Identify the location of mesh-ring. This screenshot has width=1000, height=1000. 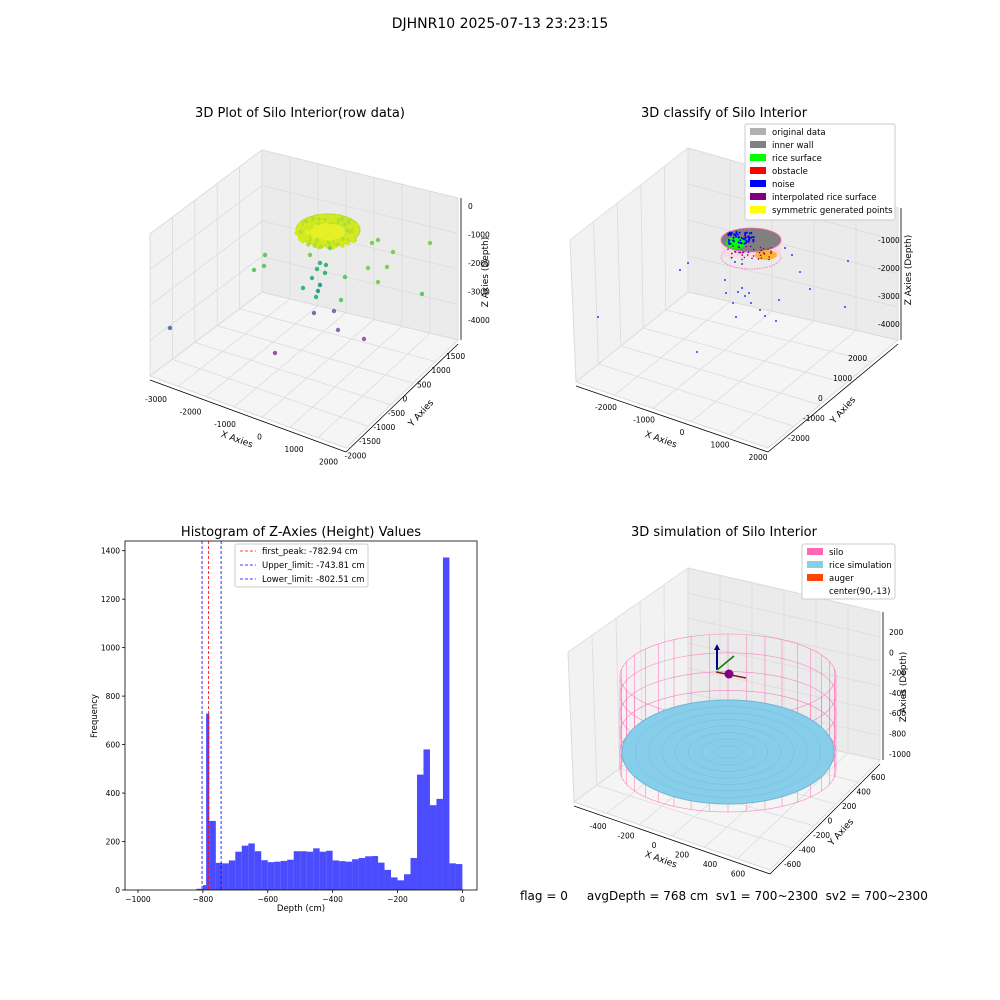
(728, 752).